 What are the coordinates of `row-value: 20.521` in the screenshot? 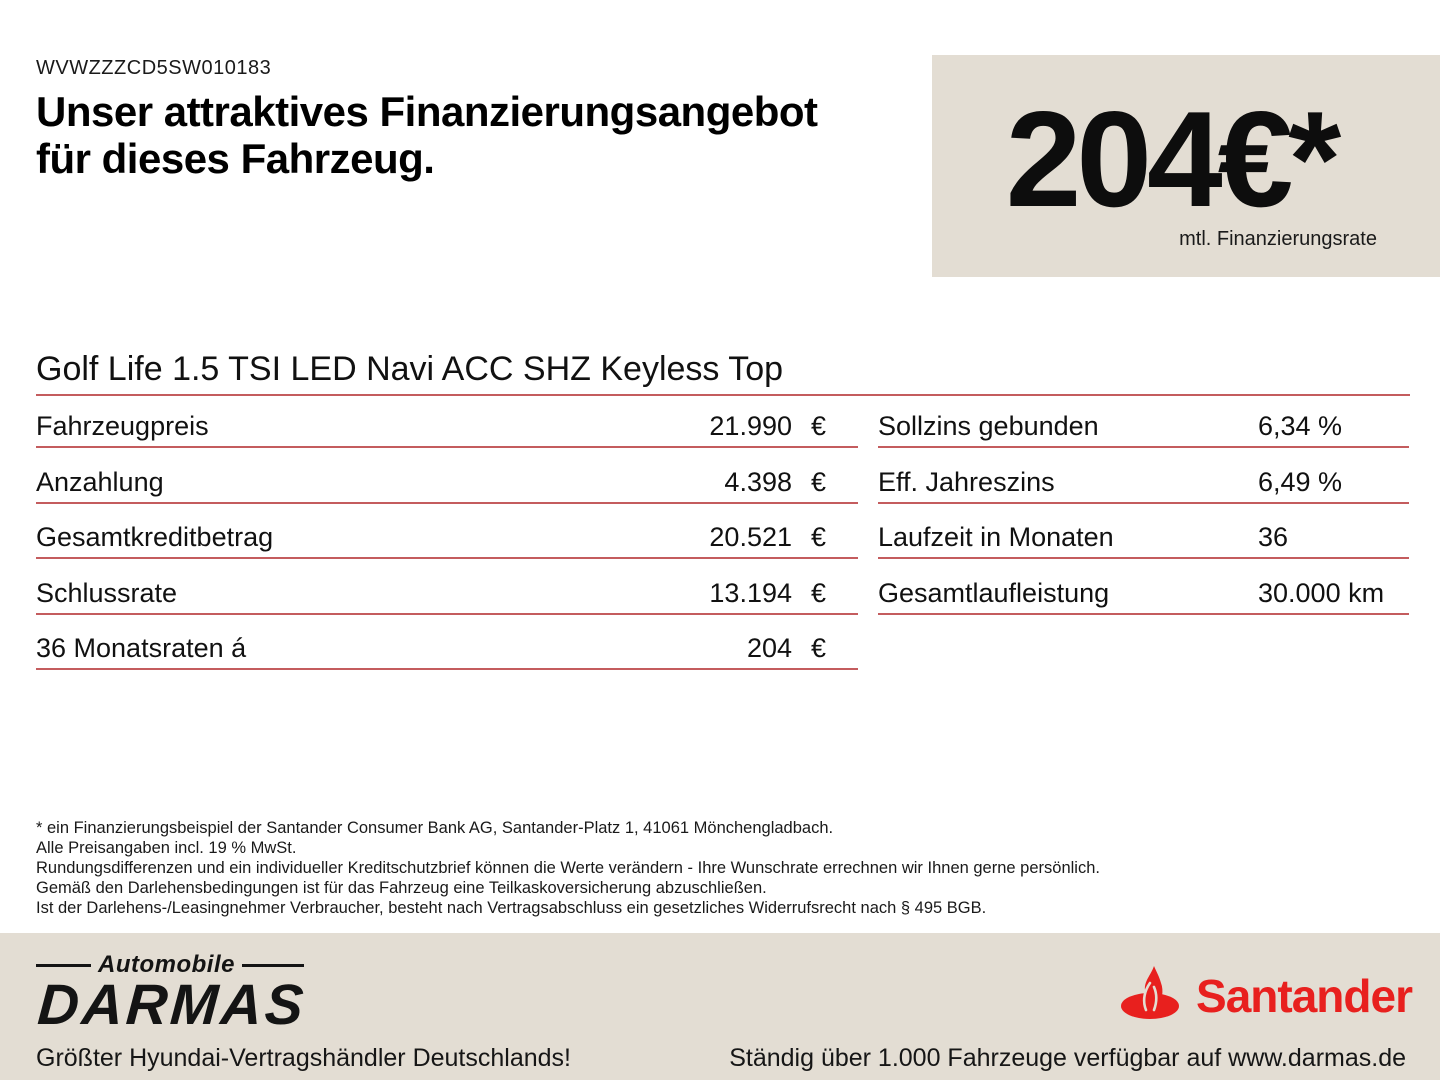 It's located at (750, 537).